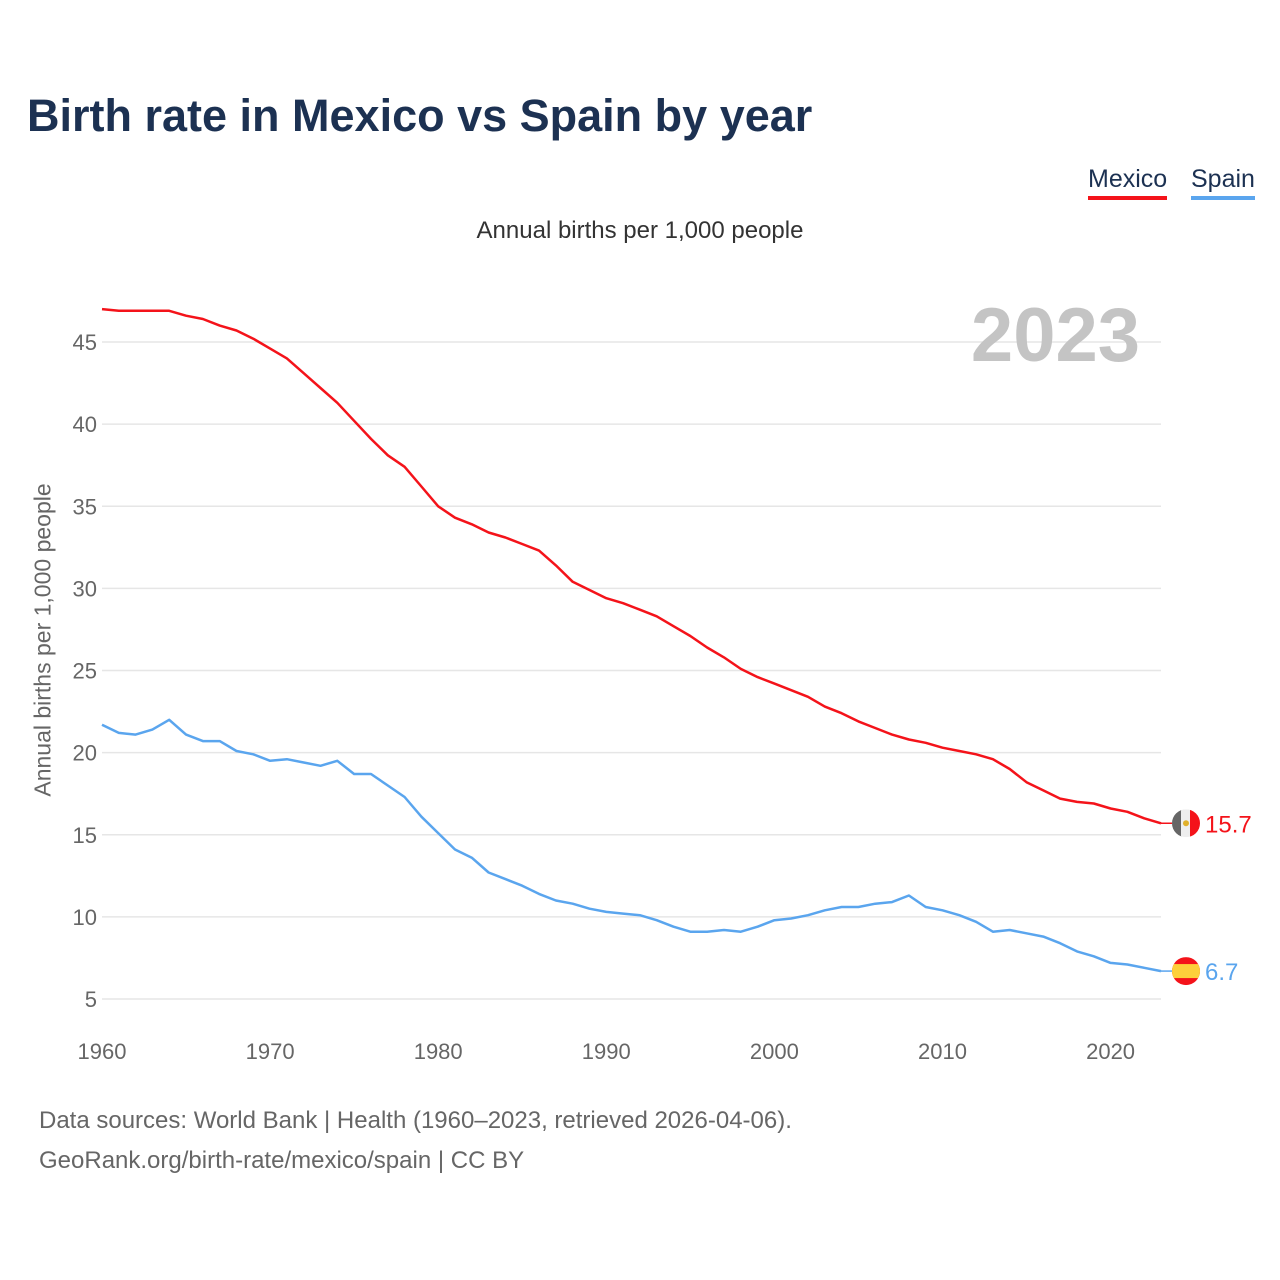 The width and height of the screenshot is (1280, 1280). What do you see at coordinates (774, 1051) in the screenshot?
I see `x-tick-label: 2000` at bounding box center [774, 1051].